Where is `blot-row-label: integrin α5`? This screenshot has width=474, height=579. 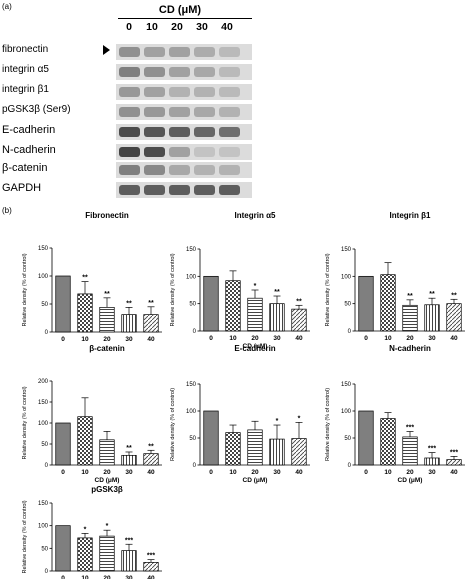
blot-row-label: integrin α5 is located at coordinates (25, 69).